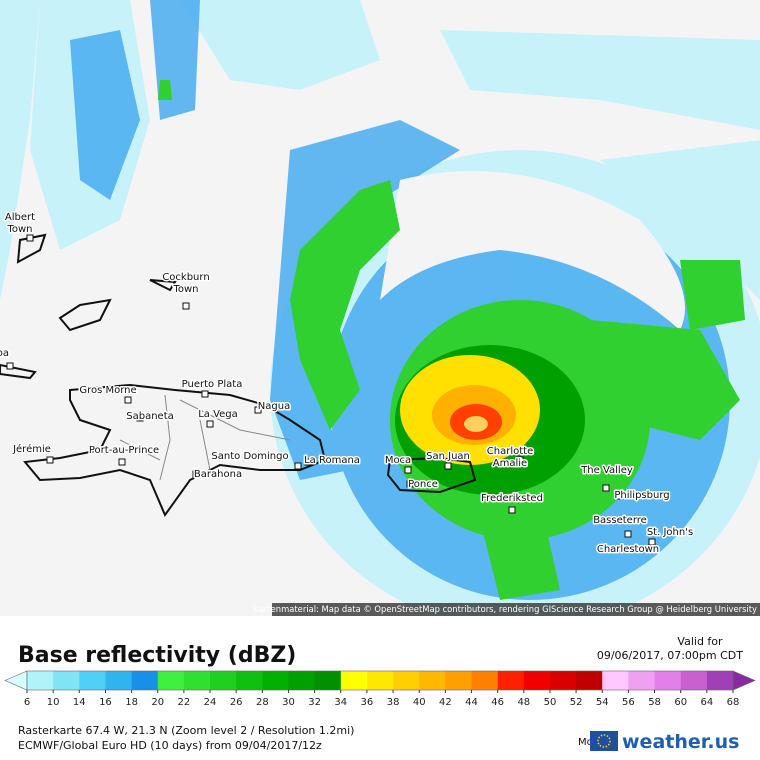  What do you see at coordinates (700, 641) in the screenshot?
I see `valid-label: Valid for` at bounding box center [700, 641].